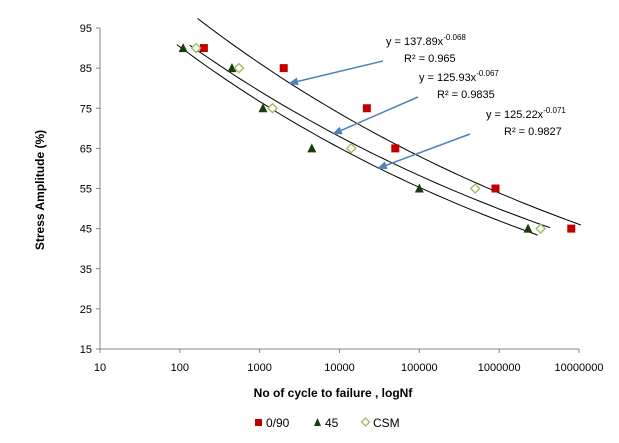  I want to click on r-squared-label: R² = 0.965, so click(430, 59).